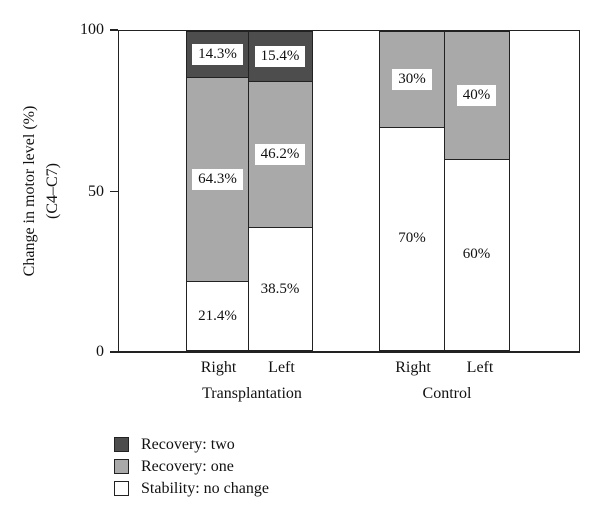 The image size is (600, 522). What do you see at coordinates (281, 367) in the screenshot?
I see `x-category-label-transplantation-left: Left` at bounding box center [281, 367].